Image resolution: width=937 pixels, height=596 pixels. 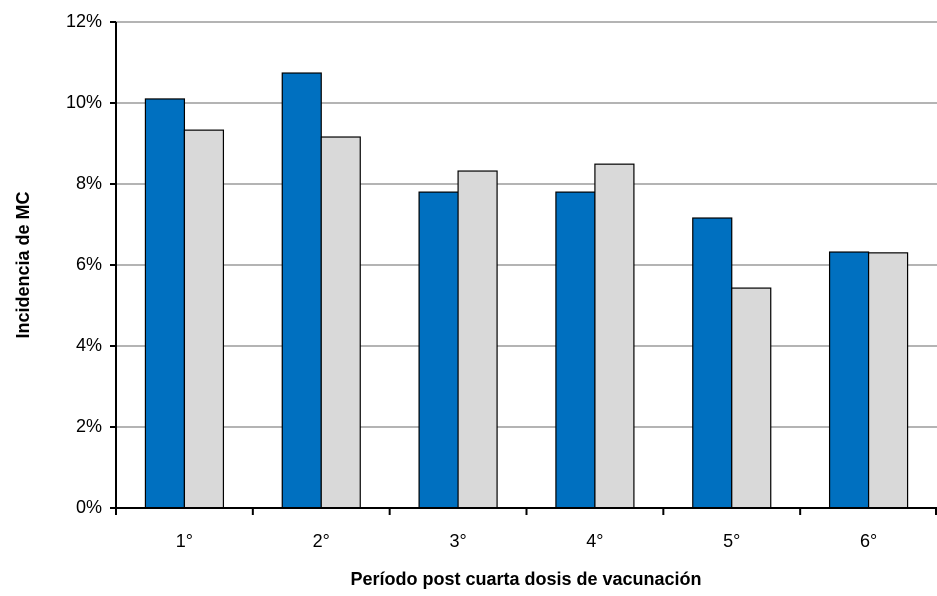 What do you see at coordinates (84, 102) in the screenshot?
I see `y-tick-label: 10%` at bounding box center [84, 102].